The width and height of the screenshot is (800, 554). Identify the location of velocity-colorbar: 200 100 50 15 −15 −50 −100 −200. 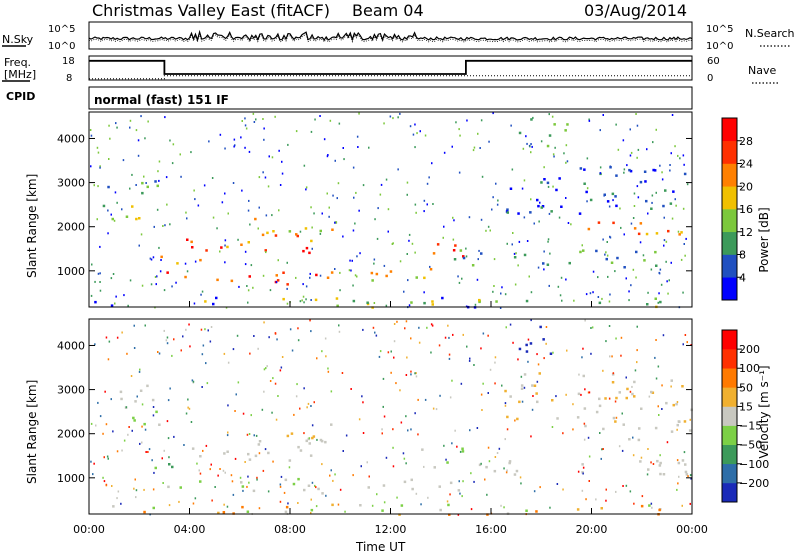
(745, 416).